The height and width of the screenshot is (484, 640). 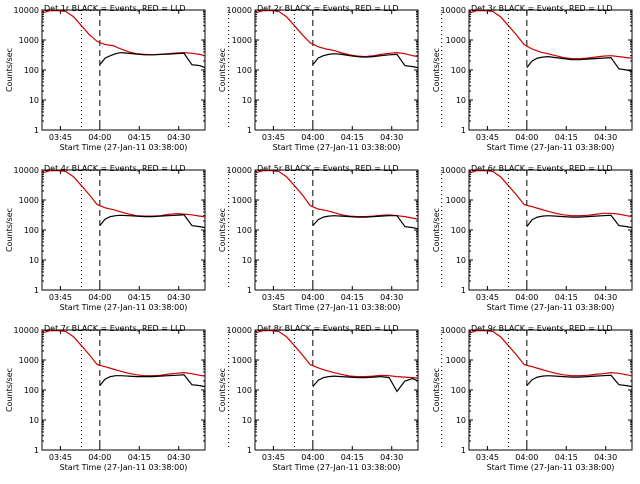 What do you see at coordinates (542, 328) in the screenshot?
I see `chart-title: Det 9r BLACK = Events, RED = LLD` at bounding box center [542, 328].